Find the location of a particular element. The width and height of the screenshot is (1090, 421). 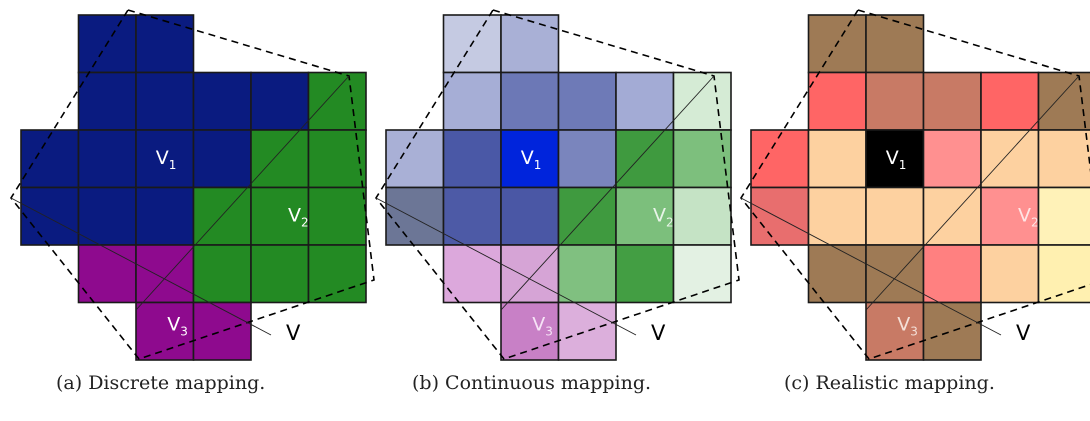

caption-discrete-mapping: (a) Discrete mapping. is located at coordinates (161, 383).